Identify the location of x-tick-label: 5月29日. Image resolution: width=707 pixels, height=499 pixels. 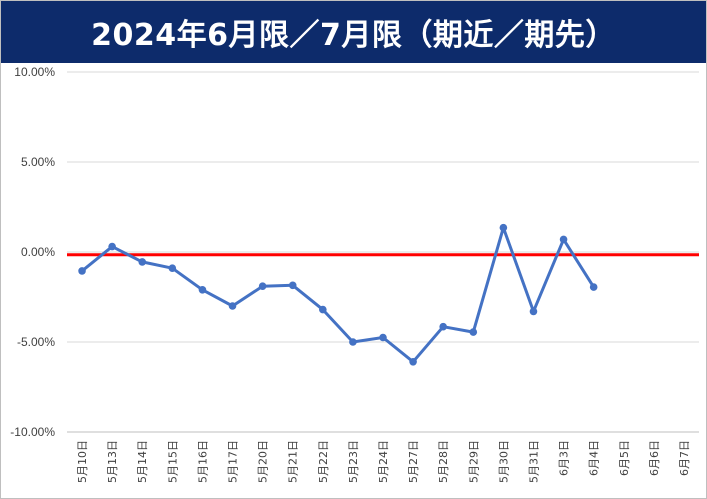
(473, 461).